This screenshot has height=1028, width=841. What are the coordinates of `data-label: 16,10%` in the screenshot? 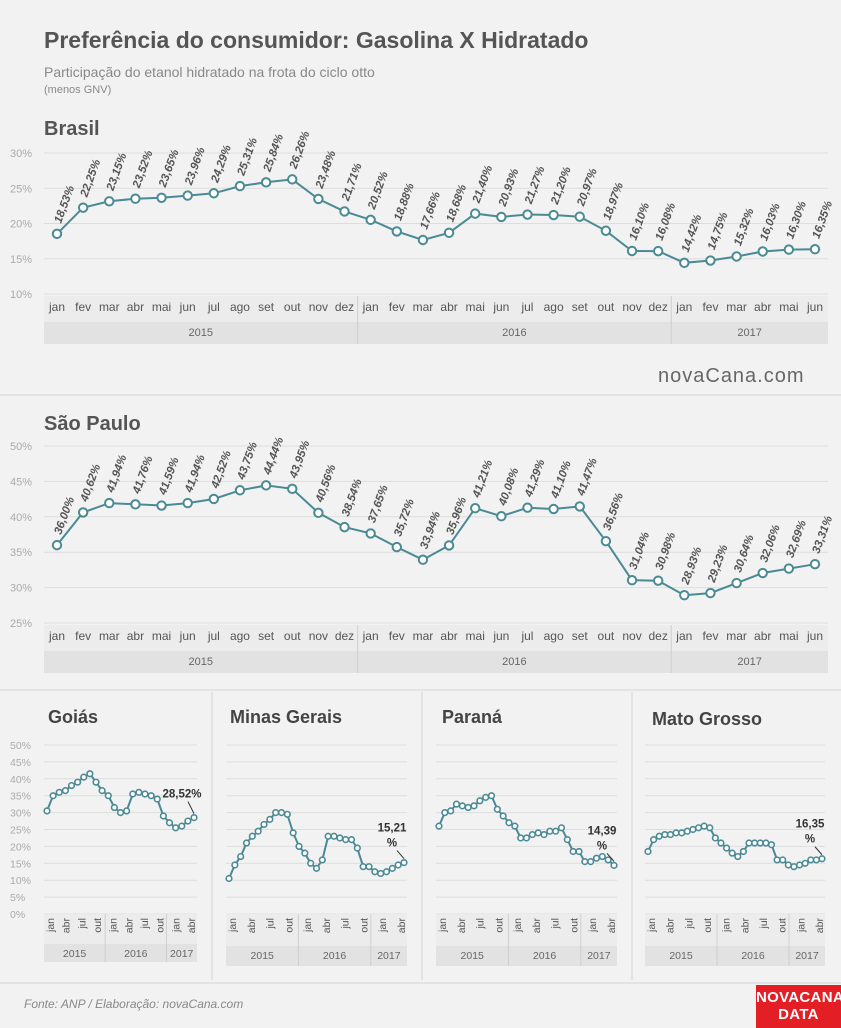 It's located at (640, 221).